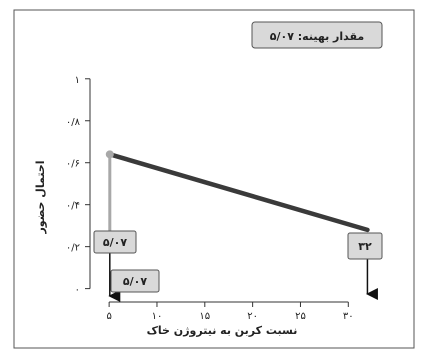 The width and height of the screenshot is (433, 356). Describe the element at coordinates (252, 316) in the screenshot. I see `x-tick-label: ۲۰` at that location.